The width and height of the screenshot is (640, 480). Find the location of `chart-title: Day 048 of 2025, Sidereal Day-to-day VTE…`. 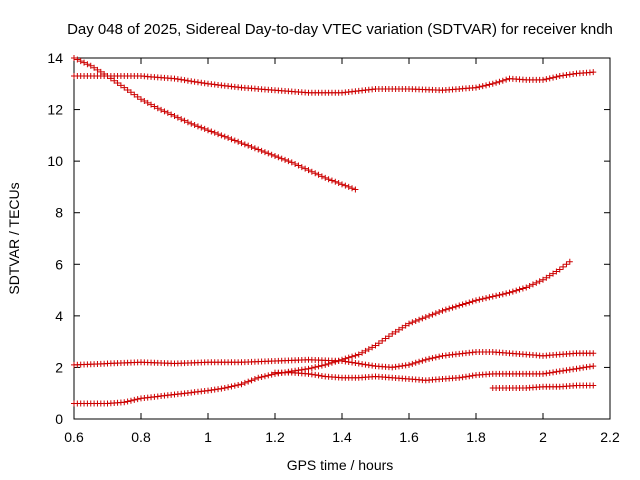

chart-title: Day 048 of 2025, Sidereal Day-to-day VTE… is located at coordinates (340, 29).